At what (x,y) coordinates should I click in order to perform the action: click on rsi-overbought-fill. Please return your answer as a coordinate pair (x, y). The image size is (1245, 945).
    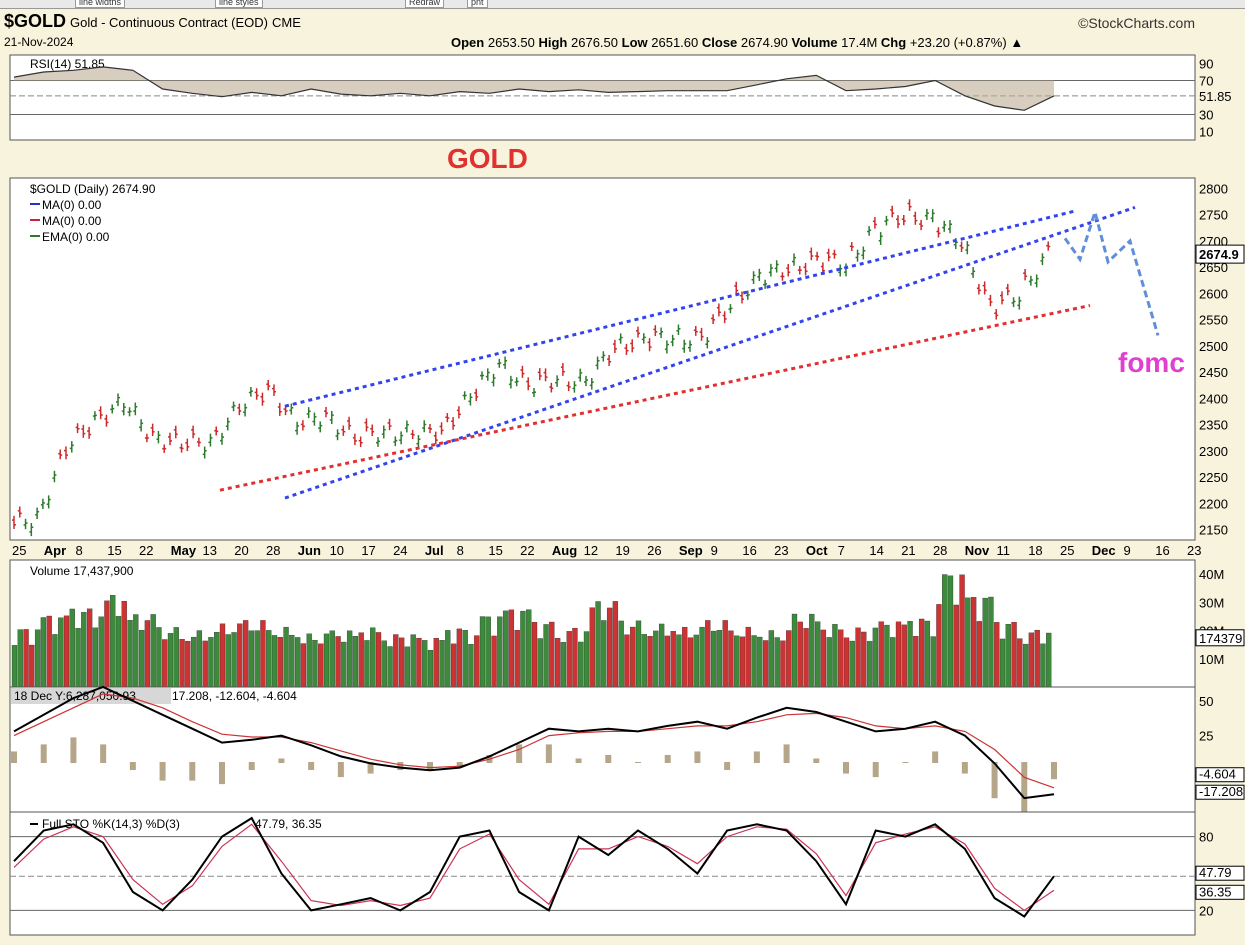
    Looking at the image, I should click on (534, 88).